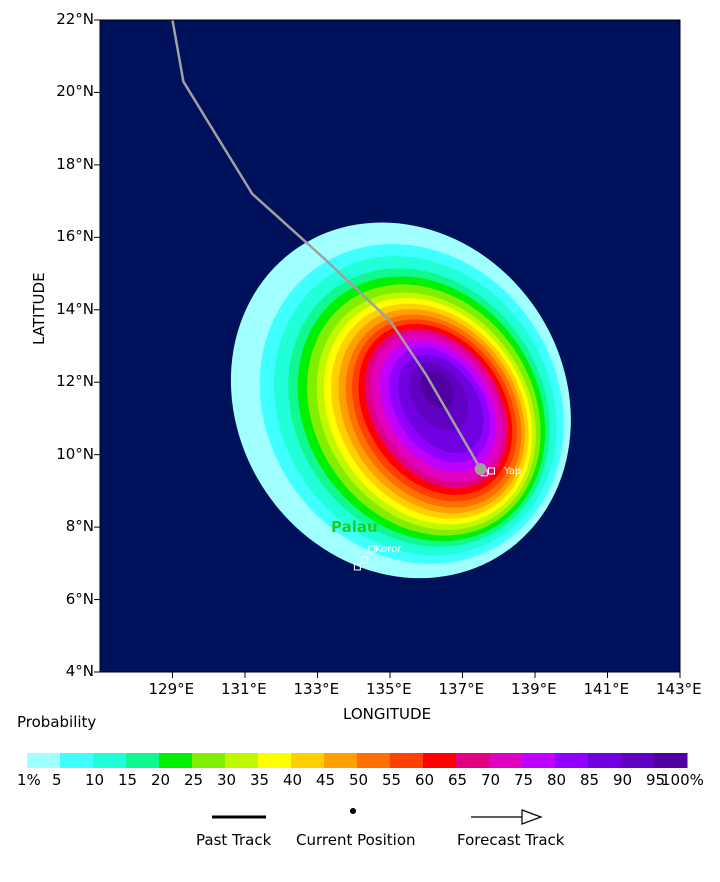  I want to click on legend-tick-label: 100%, so click(682, 780).